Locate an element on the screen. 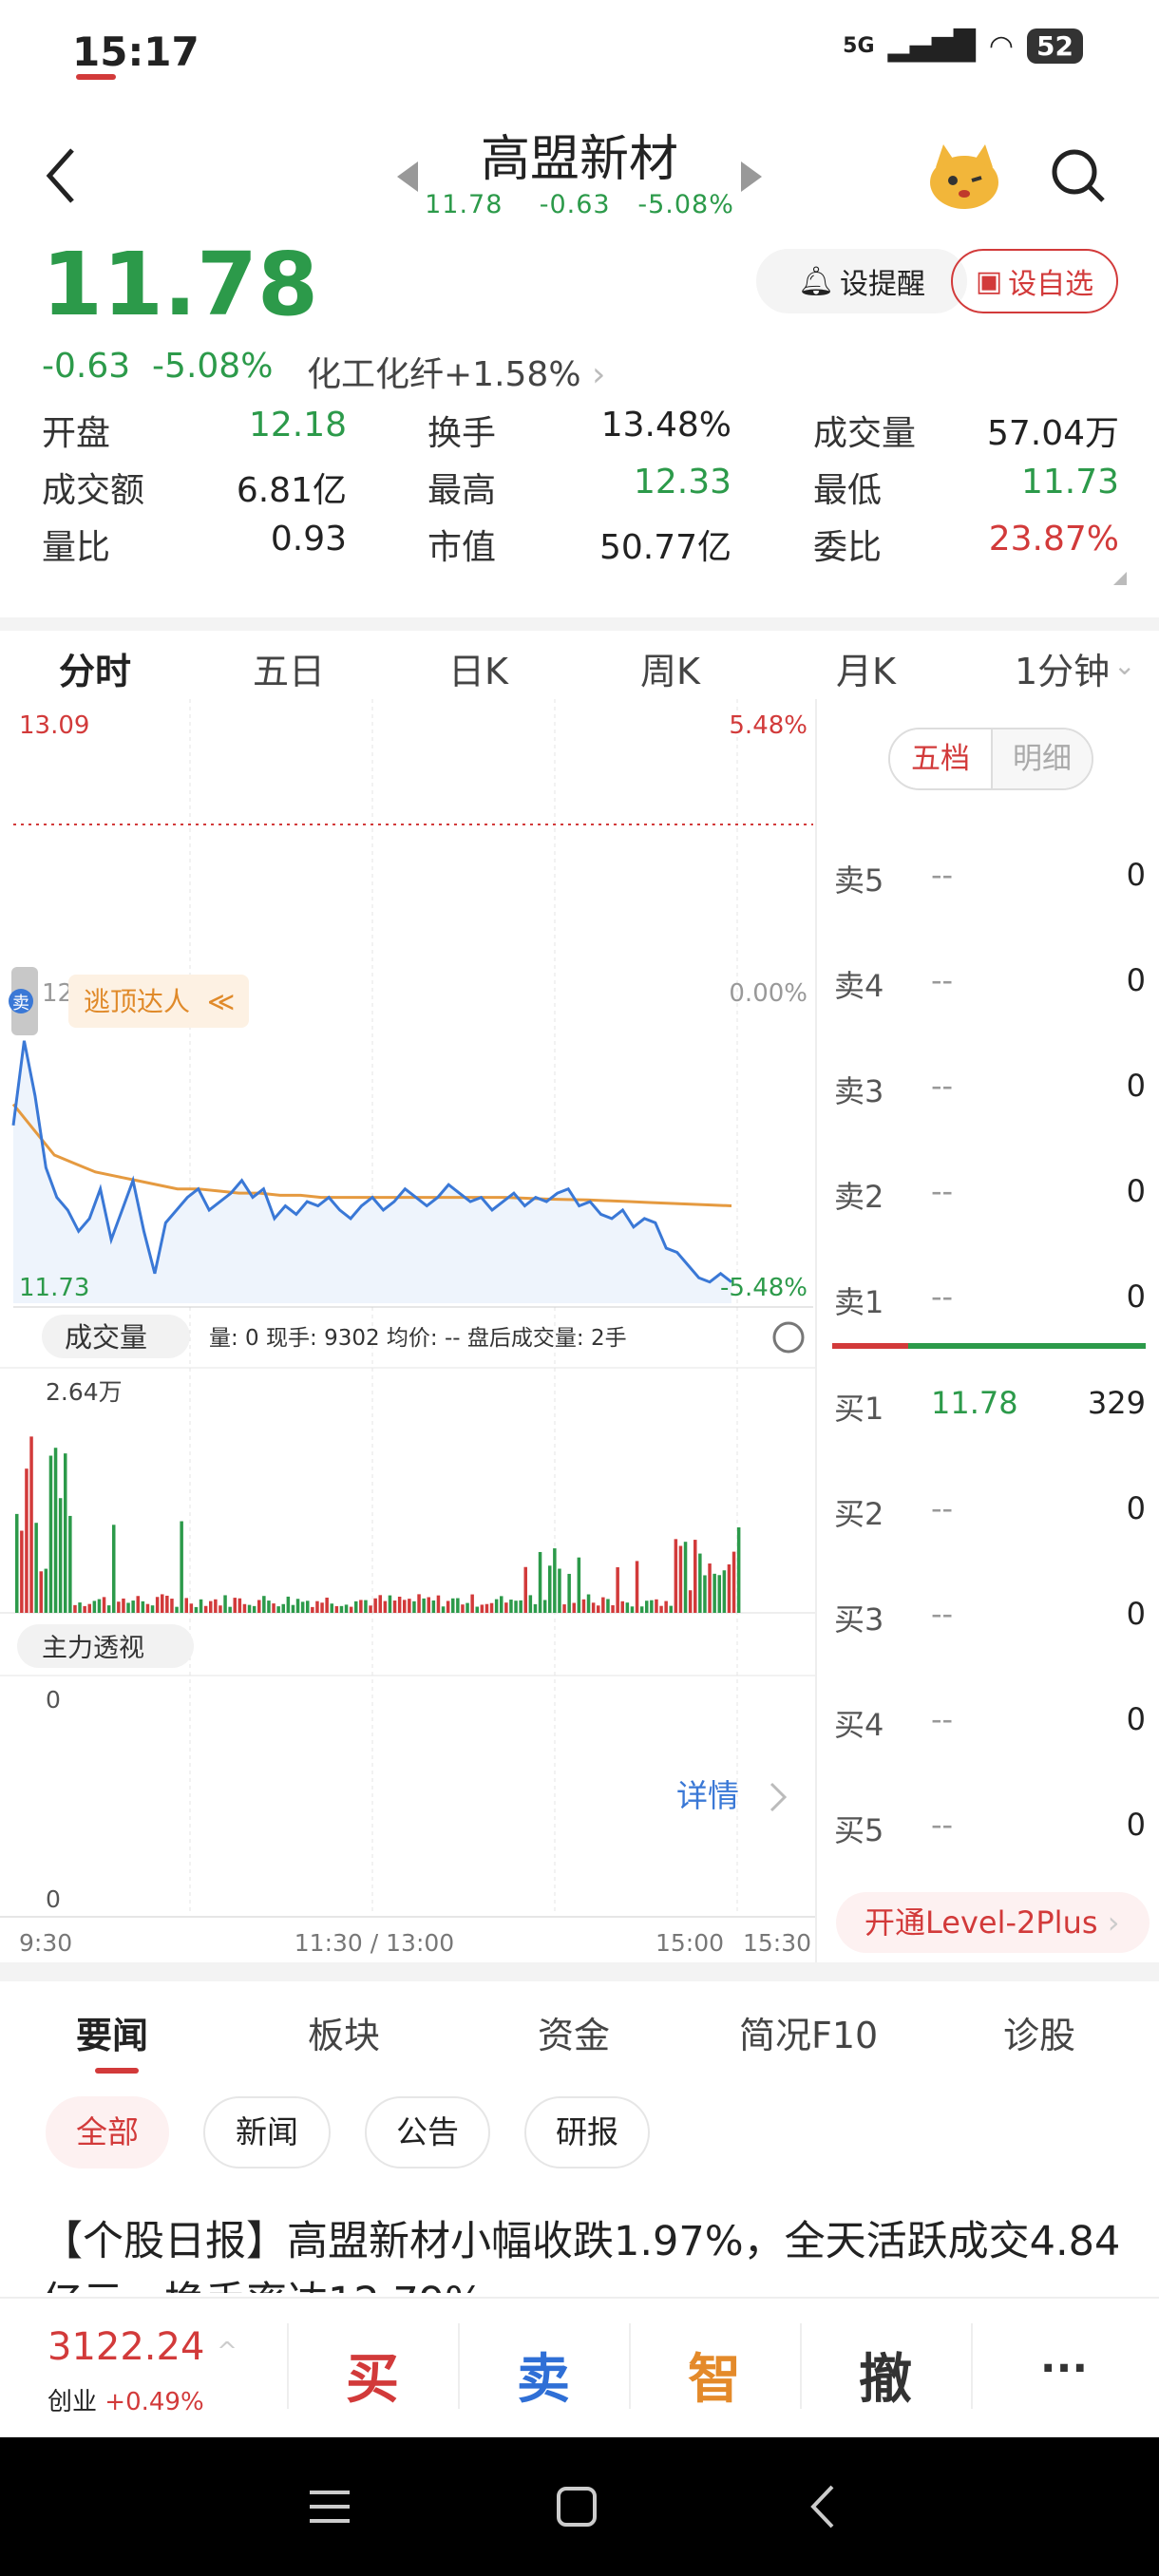 This screenshot has width=1159, height=2576. news-tab: 诊股 is located at coordinates (1039, 2035).